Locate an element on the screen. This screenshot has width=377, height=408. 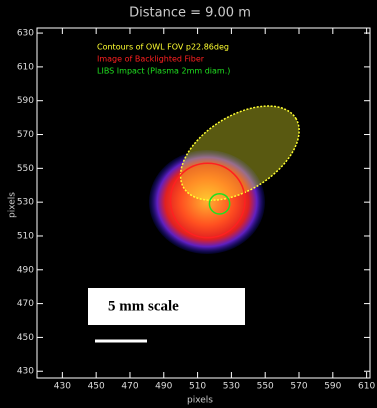
x-tick-label: 530 is located at coordinates (231, 387).